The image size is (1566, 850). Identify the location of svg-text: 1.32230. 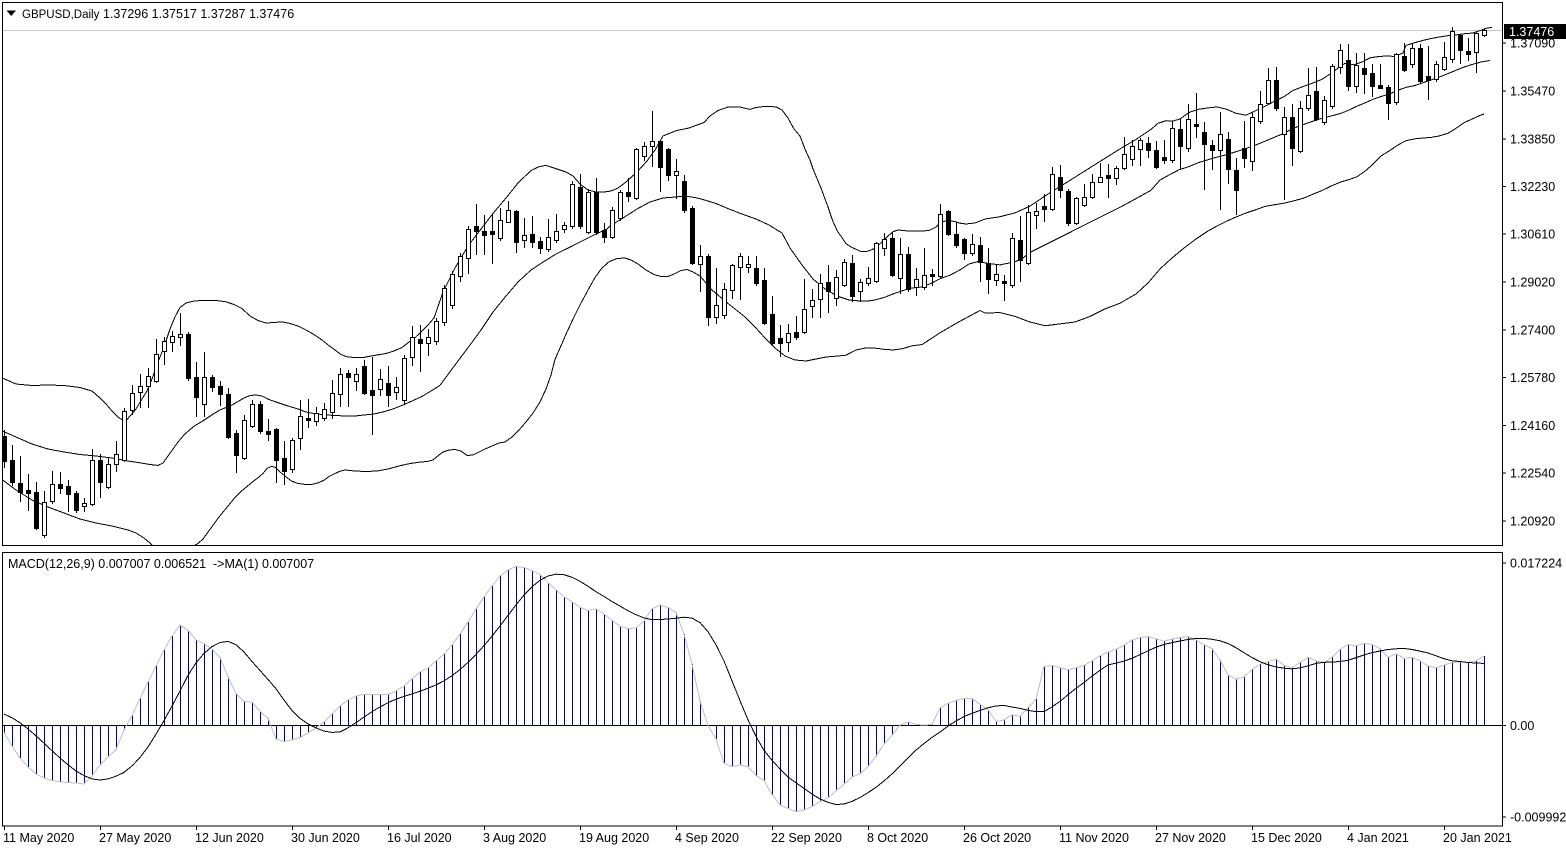
(1532, 187).